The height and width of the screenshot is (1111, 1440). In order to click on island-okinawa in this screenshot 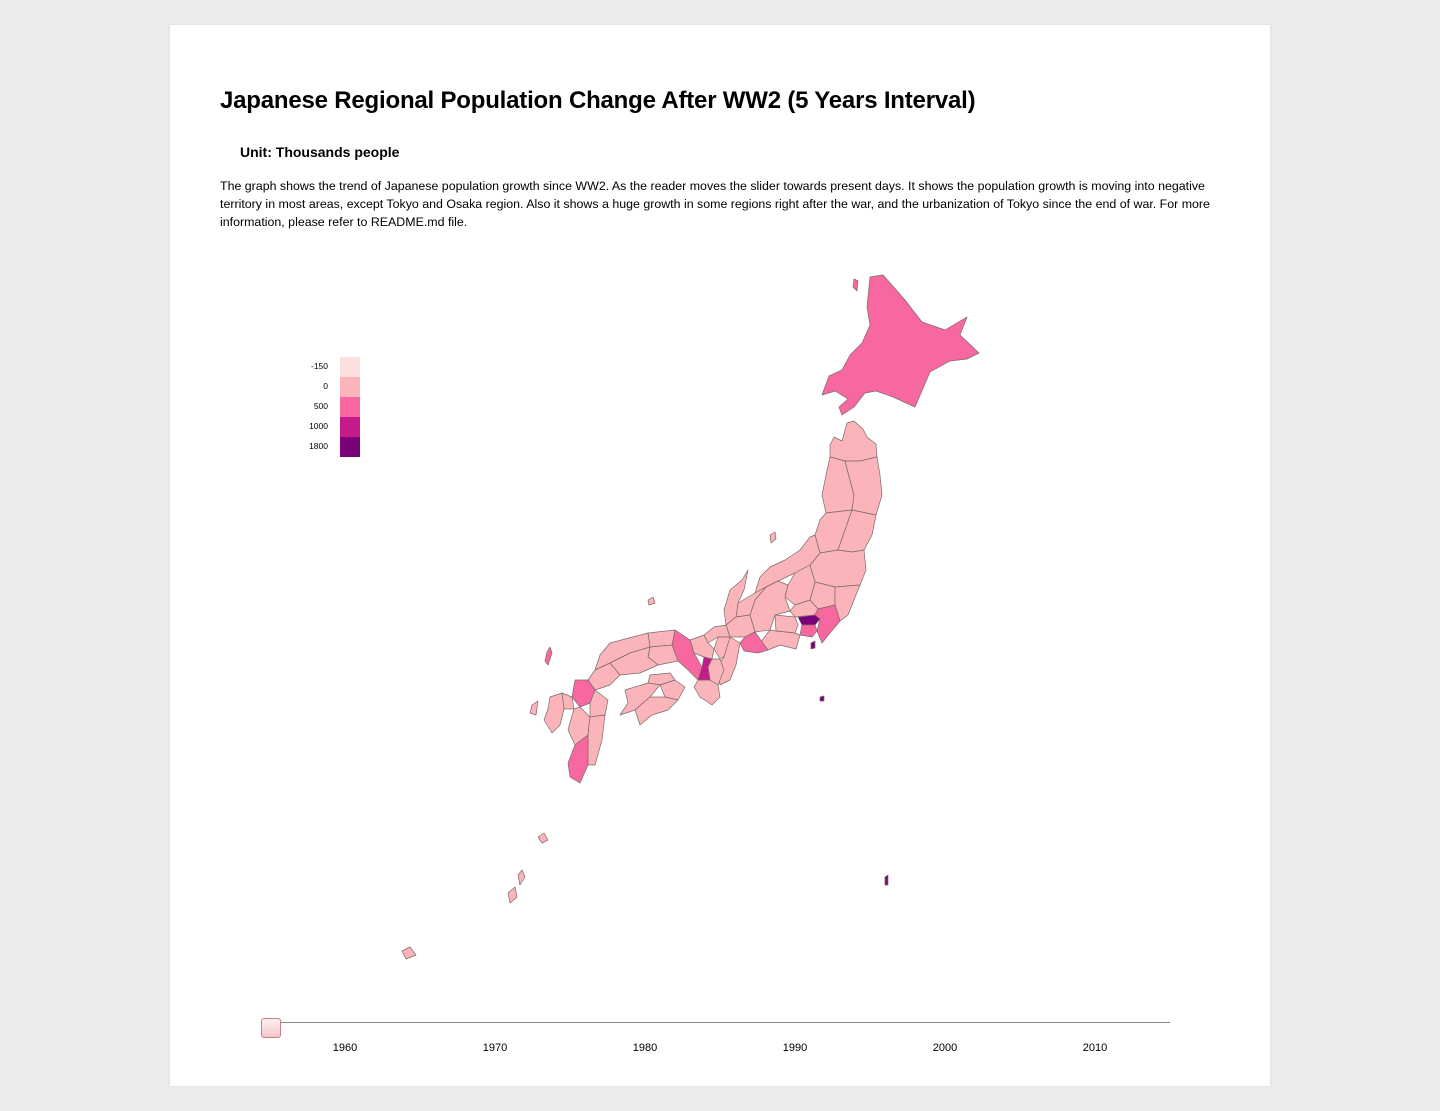, I will do `click(409, 953)`.